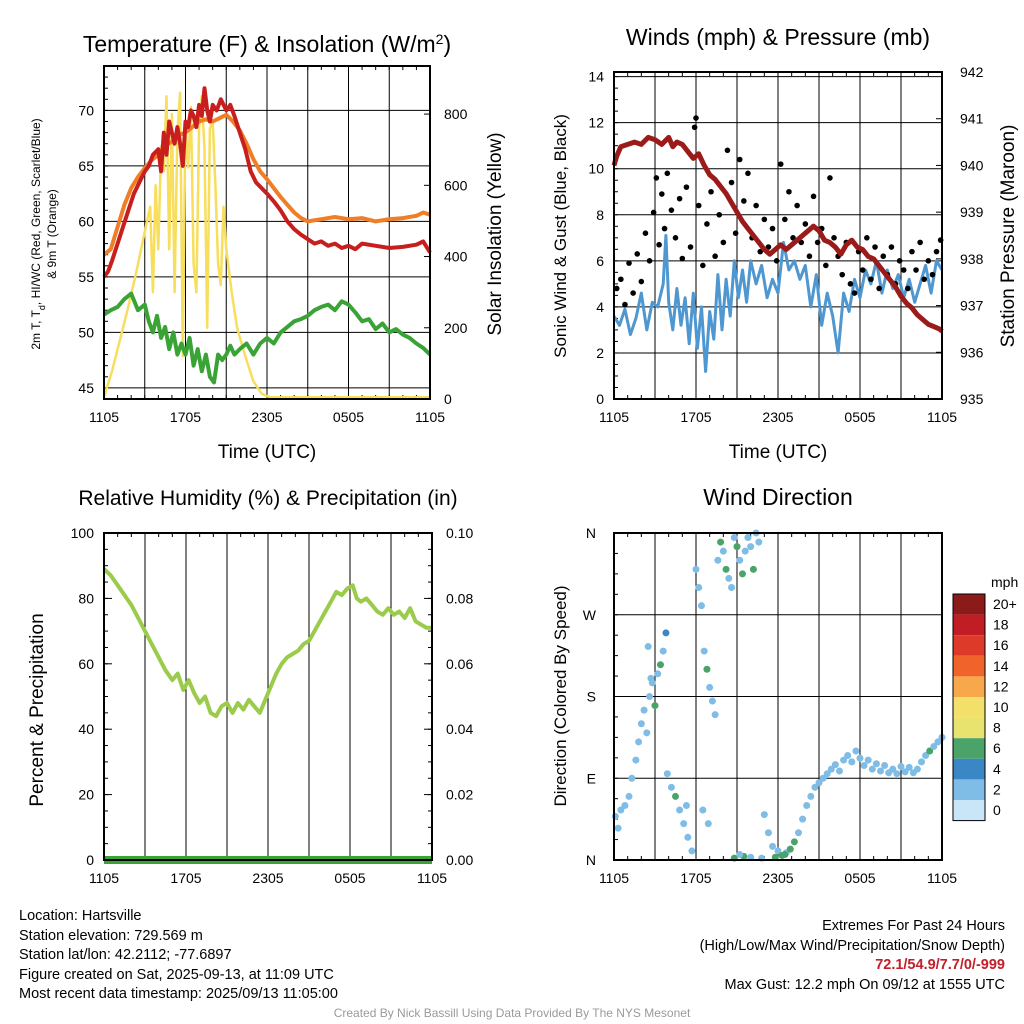  I want to click on y-tick-label-left: 20, so click(86, 795).